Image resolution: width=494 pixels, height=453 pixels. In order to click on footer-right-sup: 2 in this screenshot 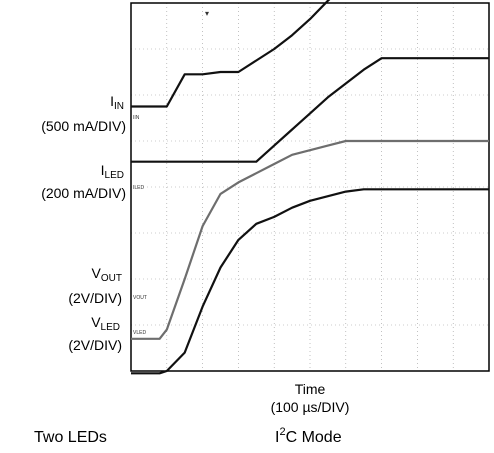, I will do `click(282, 432)`.